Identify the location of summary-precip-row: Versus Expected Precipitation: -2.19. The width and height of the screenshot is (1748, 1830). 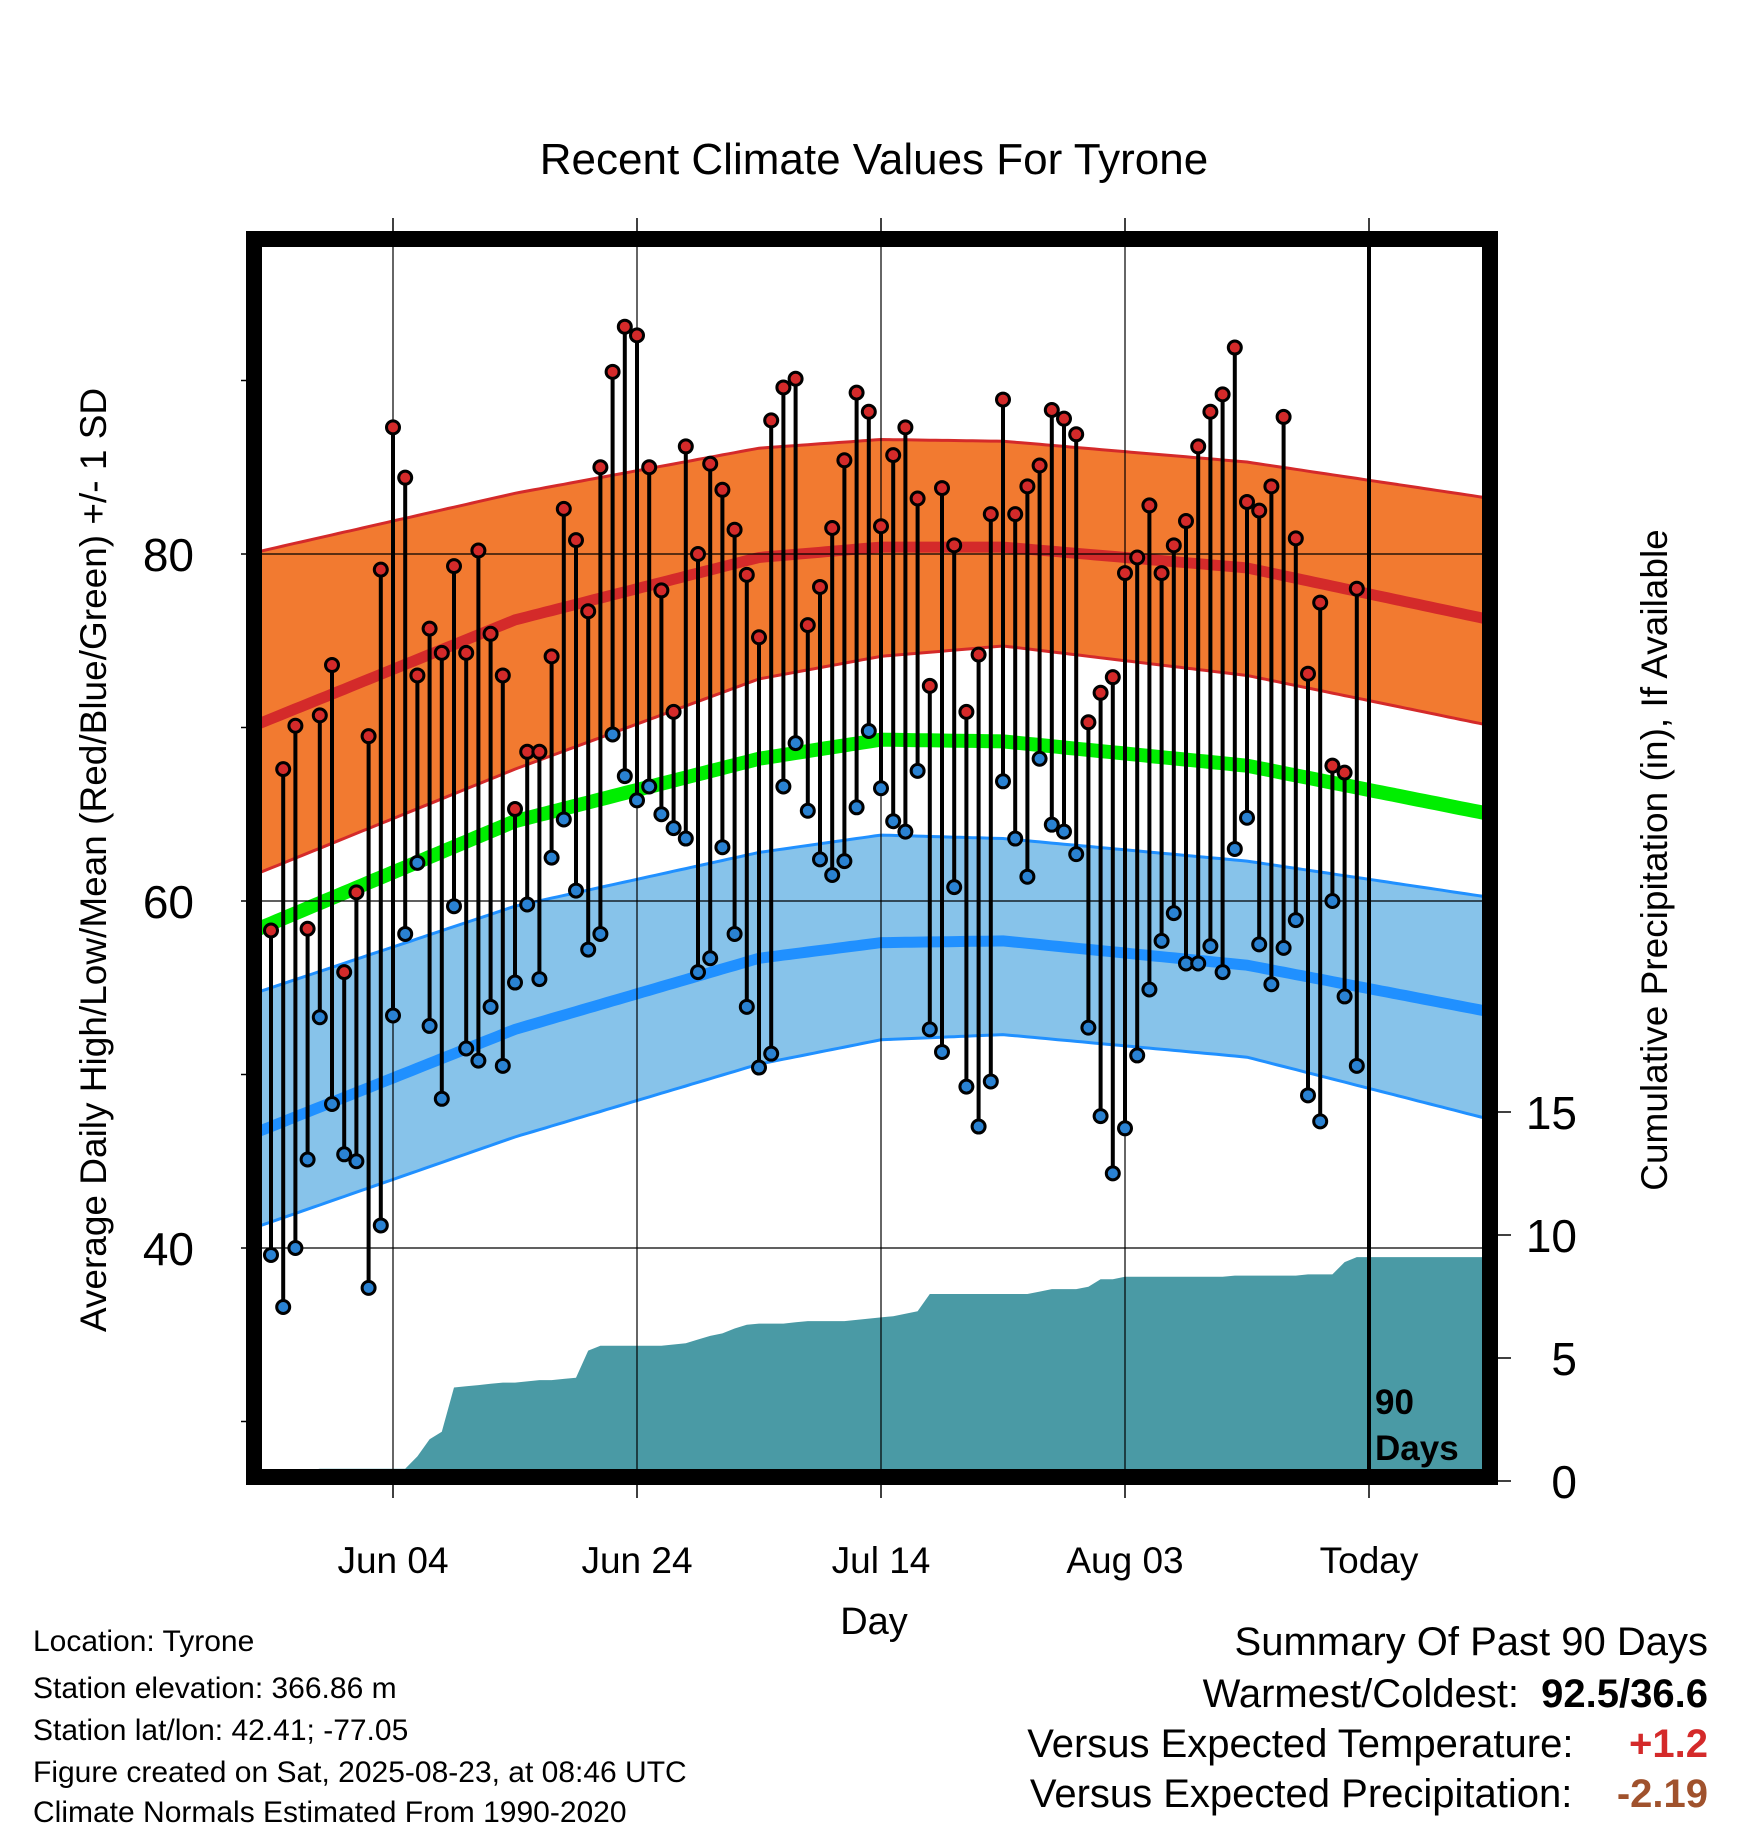
(1369, 1794).